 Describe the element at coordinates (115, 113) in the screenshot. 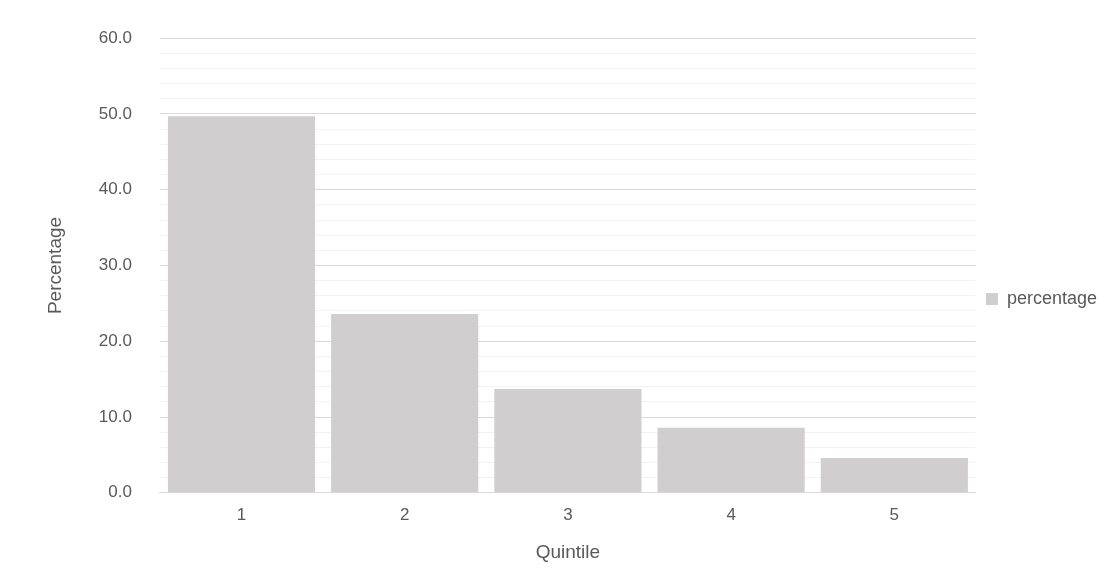

I see `y-tick-label: 50.0` at that location.